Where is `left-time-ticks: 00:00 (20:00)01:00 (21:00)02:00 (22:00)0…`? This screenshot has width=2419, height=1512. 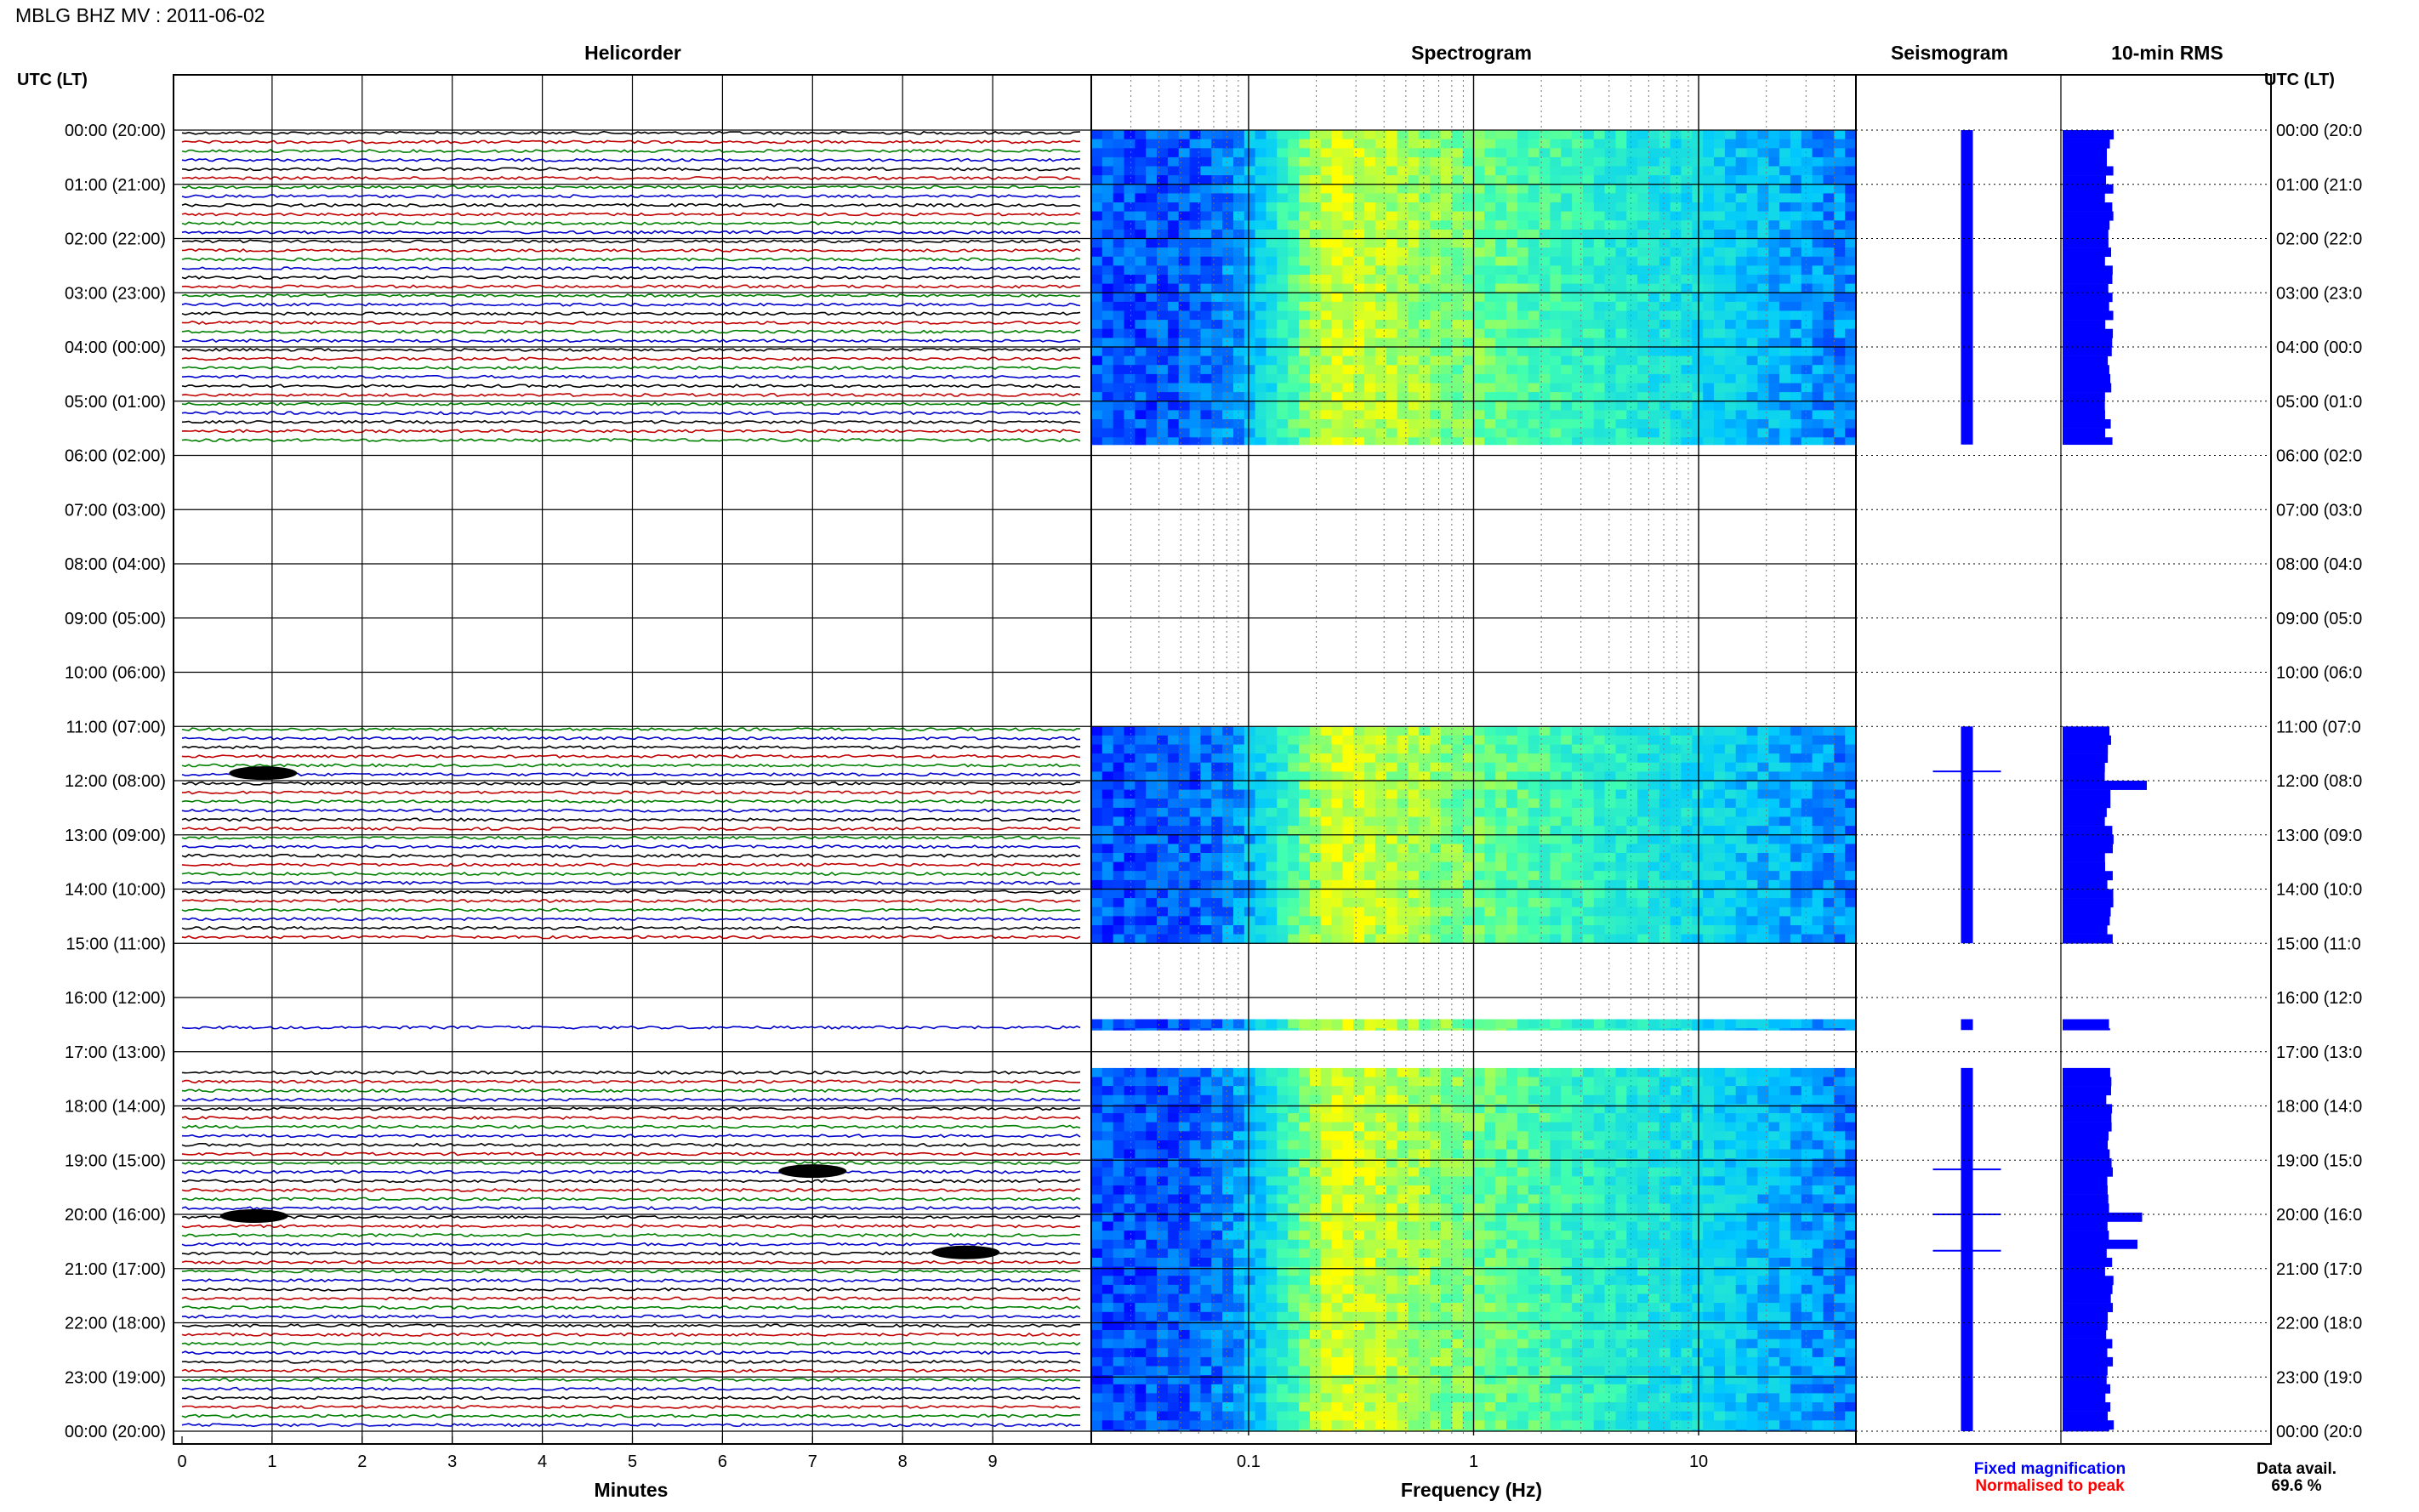 left-time-ticks: 00:00 (20:00)01:00 (21:00)02:00 (22:00)0… is located at coordinates (115, 781).